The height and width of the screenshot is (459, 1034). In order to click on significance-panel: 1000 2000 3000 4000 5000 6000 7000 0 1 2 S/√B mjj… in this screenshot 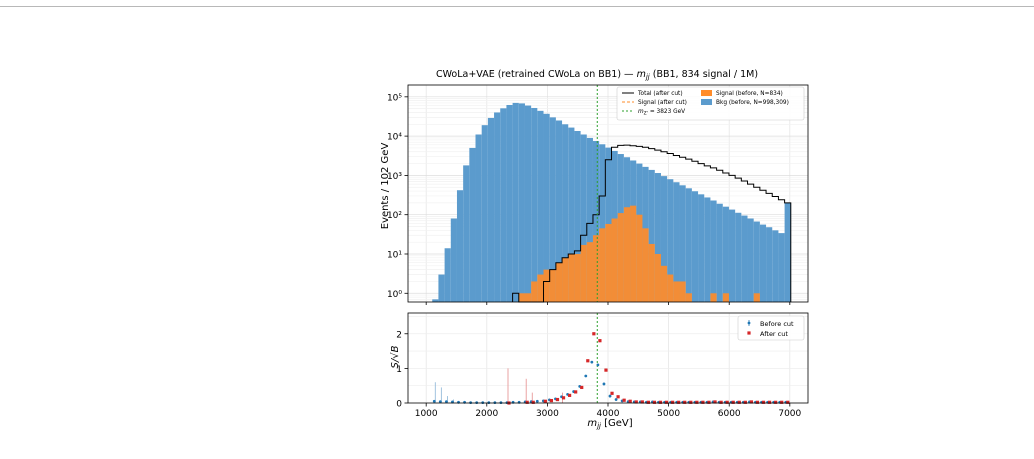, I will do `click(599, 371)`.